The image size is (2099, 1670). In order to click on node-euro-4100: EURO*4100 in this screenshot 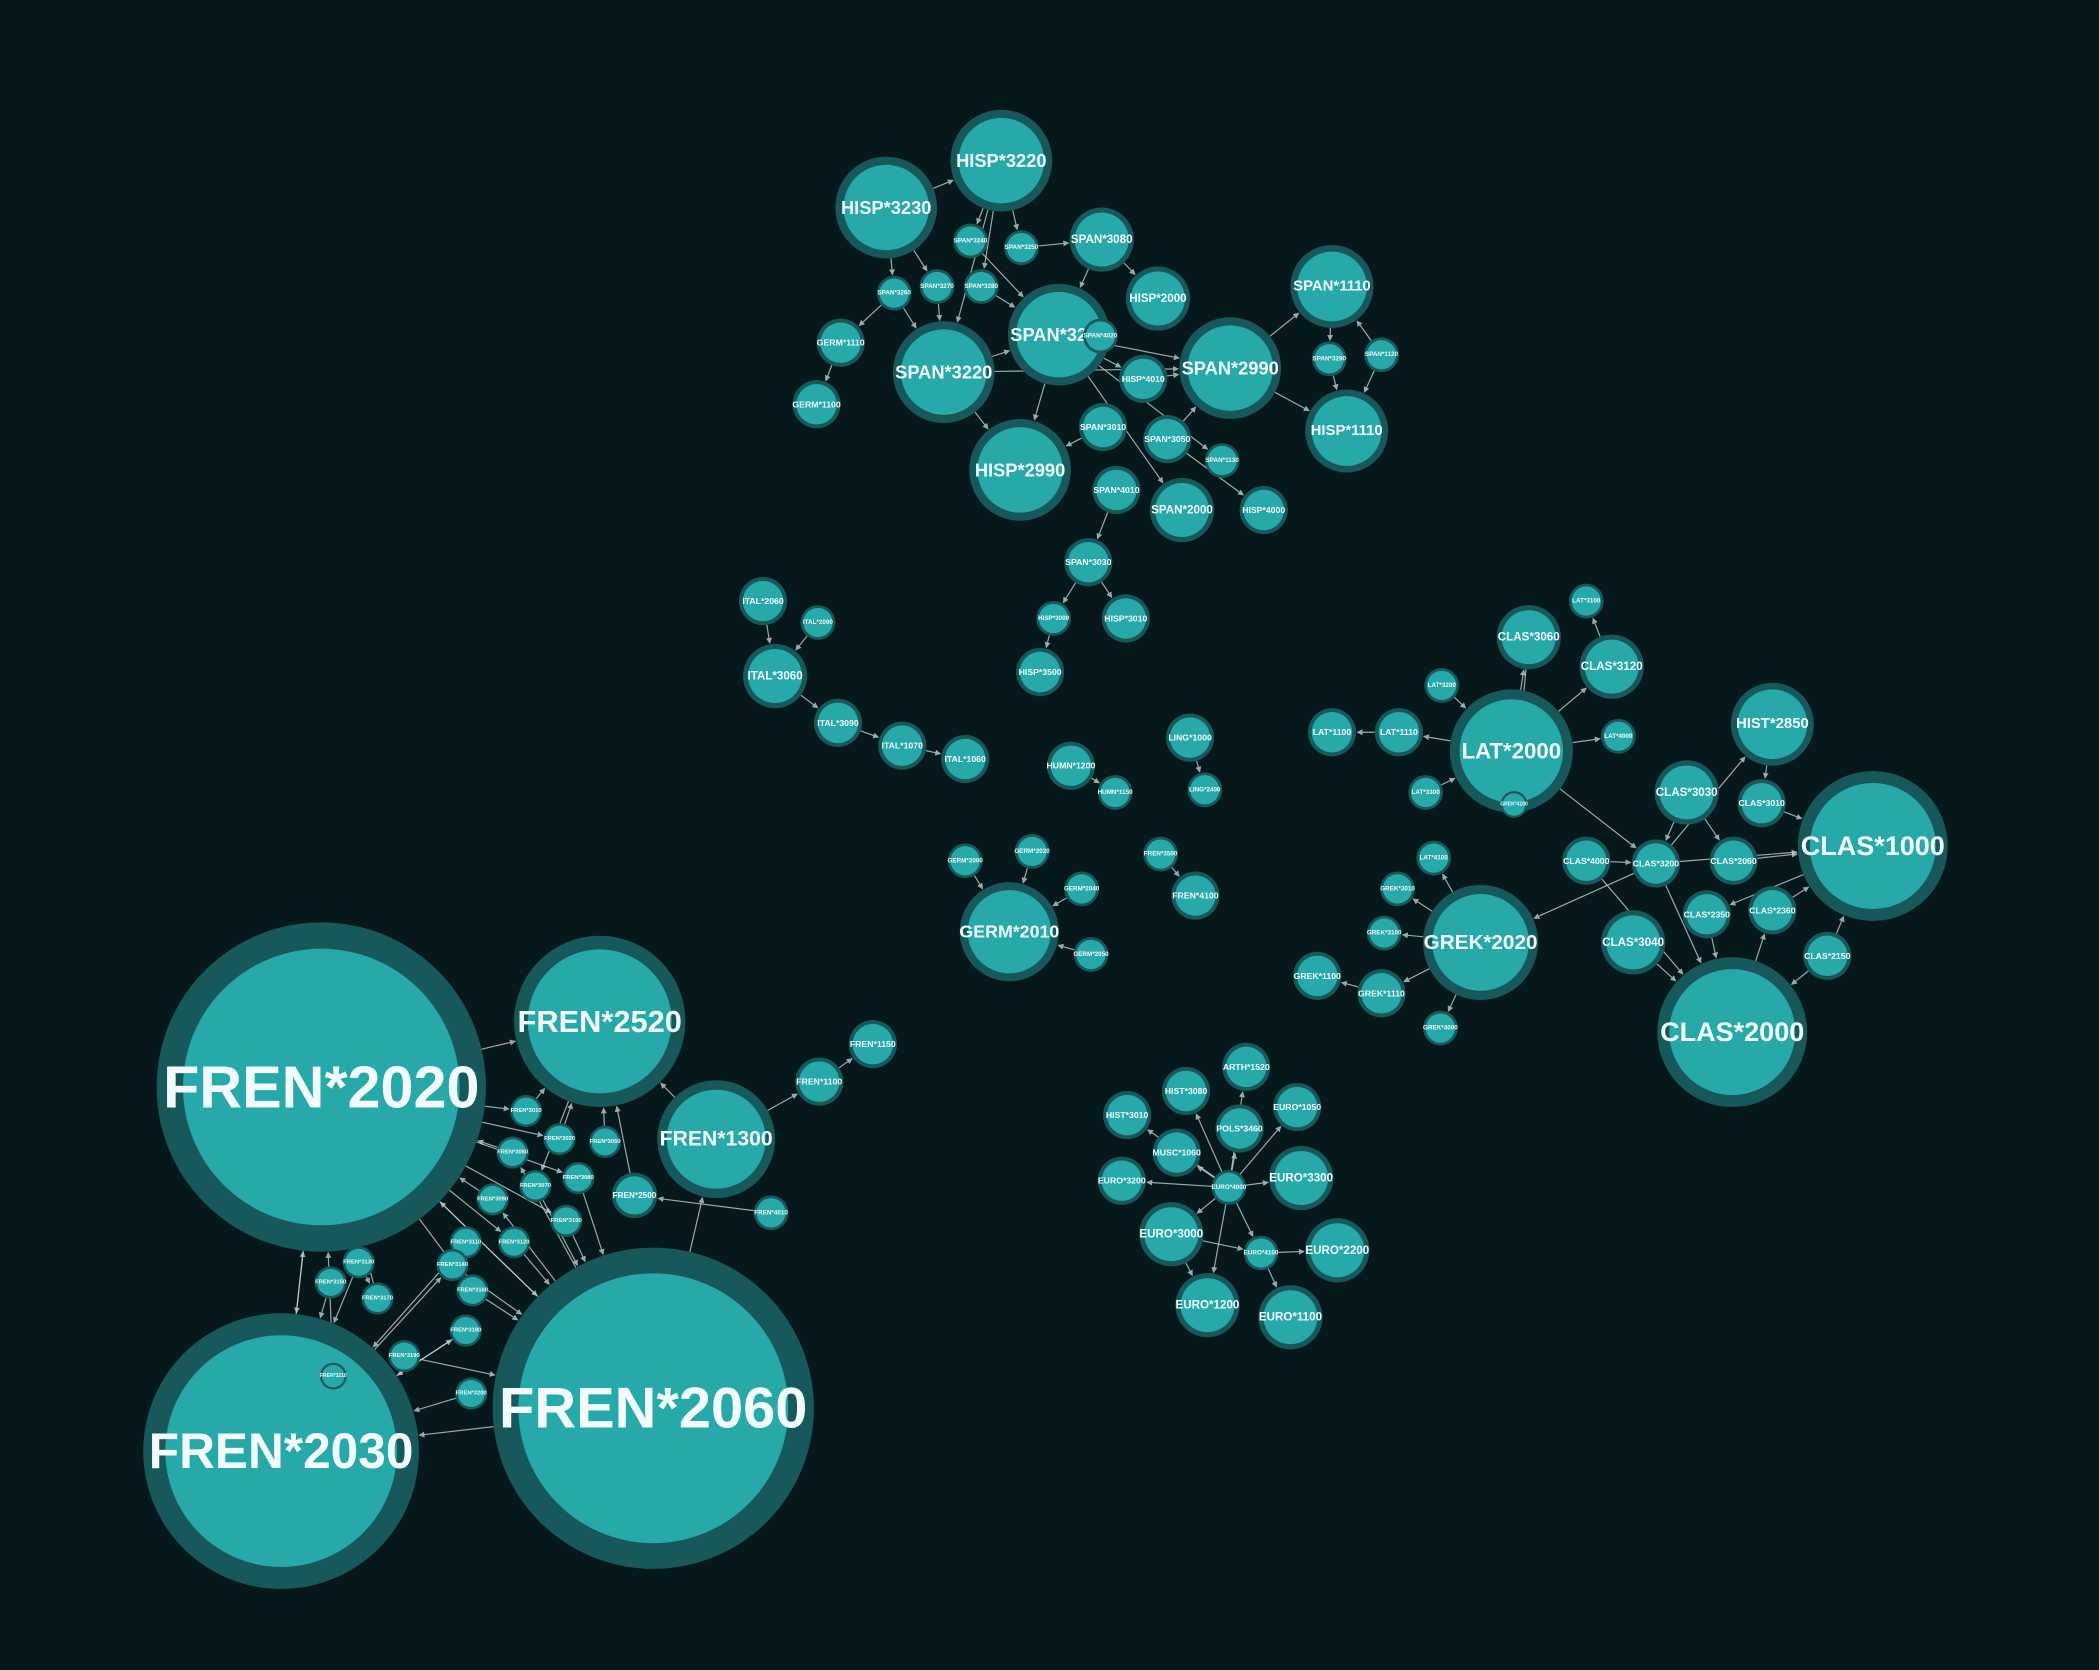, I will do `click(1261, 1253)`.